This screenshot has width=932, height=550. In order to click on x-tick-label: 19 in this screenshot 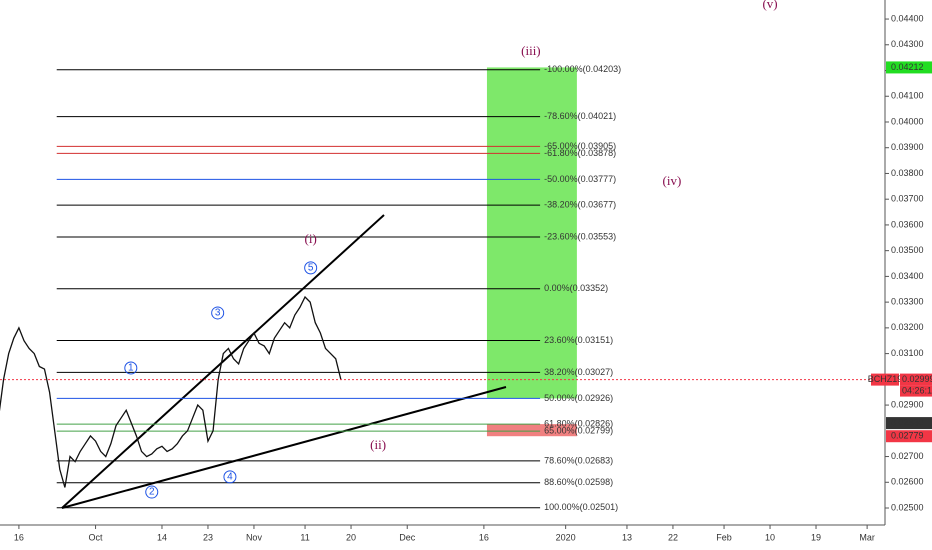, I will do `click(816, 537)`.